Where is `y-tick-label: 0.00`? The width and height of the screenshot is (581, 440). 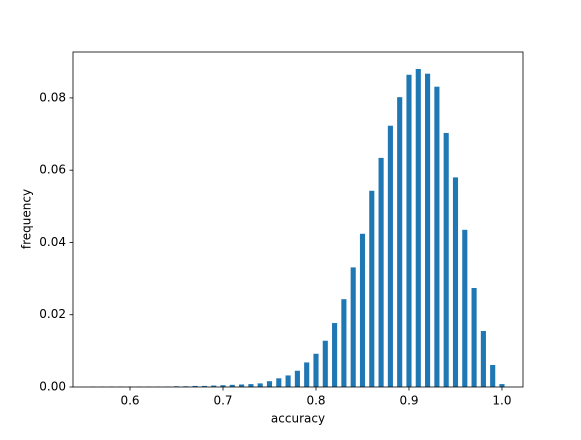
y-tick-label: 0.00 is located at coordinates (52, 387).